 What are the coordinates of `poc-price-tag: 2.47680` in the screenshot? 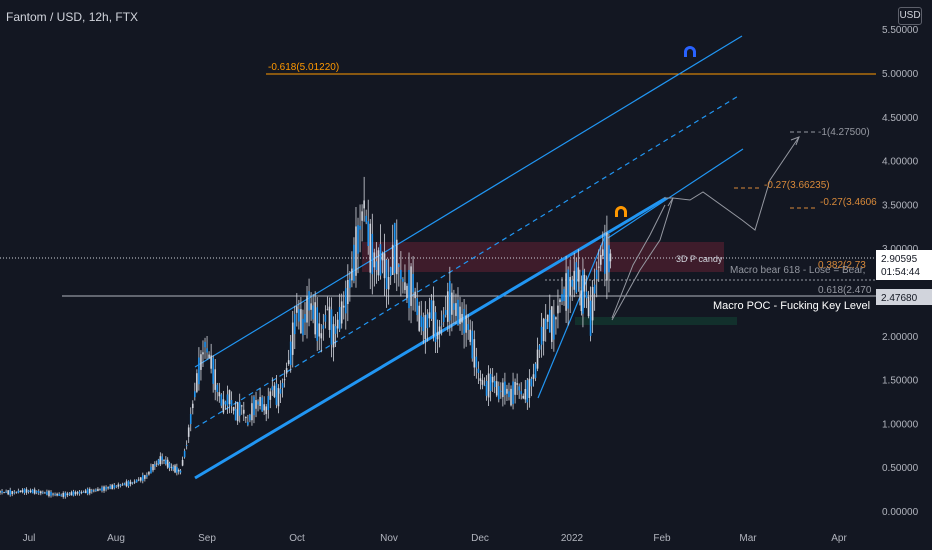 It's located at (904, 297).